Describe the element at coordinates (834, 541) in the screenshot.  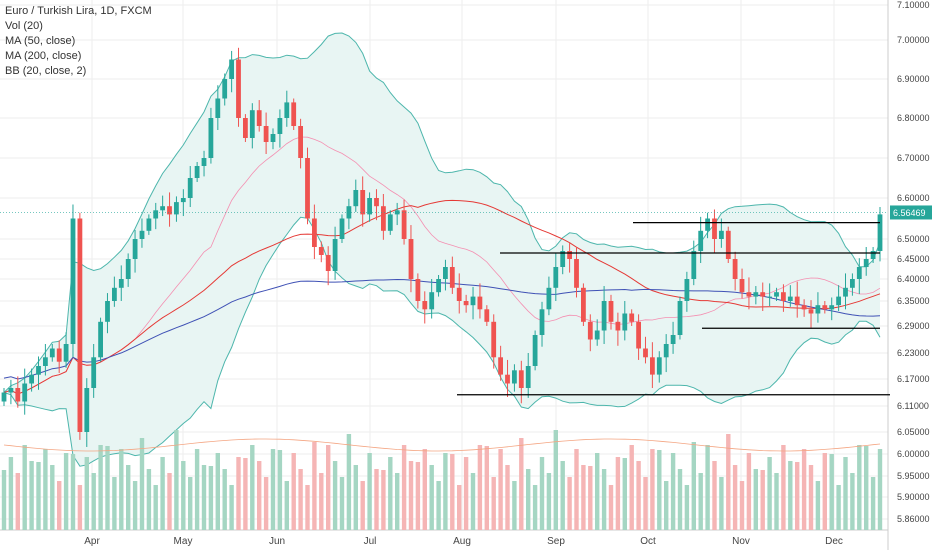
I see `x-tick-label: Dec` at that location.